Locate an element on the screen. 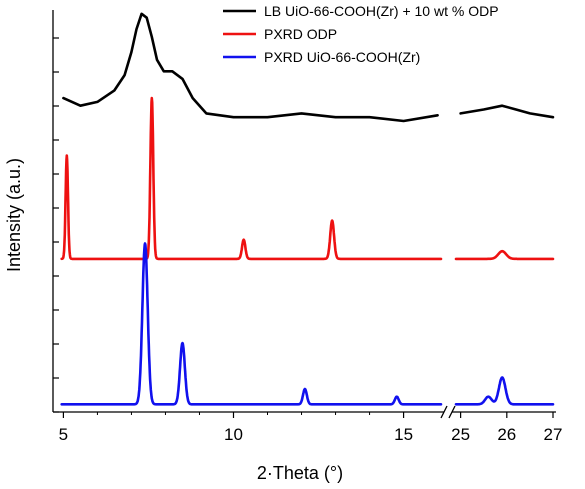 This screenshot has width=585, height=489. series-line-odp is located at coordinates (504, 255).